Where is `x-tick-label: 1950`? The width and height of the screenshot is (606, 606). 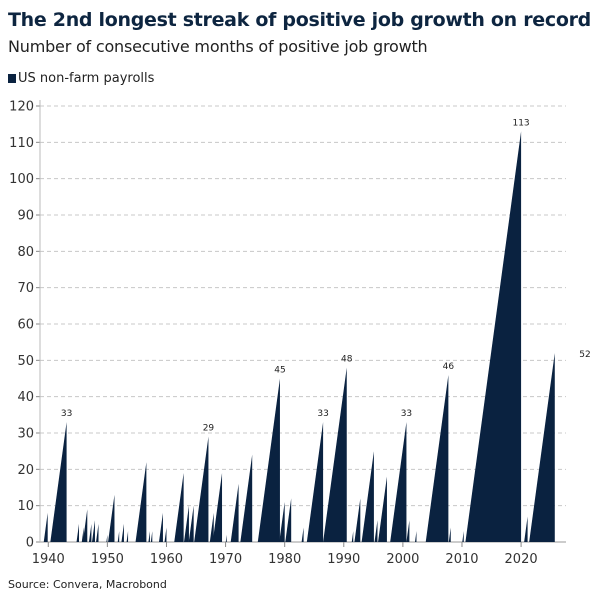
x-tick-label: 1950 is located at coordinates (107, 559).